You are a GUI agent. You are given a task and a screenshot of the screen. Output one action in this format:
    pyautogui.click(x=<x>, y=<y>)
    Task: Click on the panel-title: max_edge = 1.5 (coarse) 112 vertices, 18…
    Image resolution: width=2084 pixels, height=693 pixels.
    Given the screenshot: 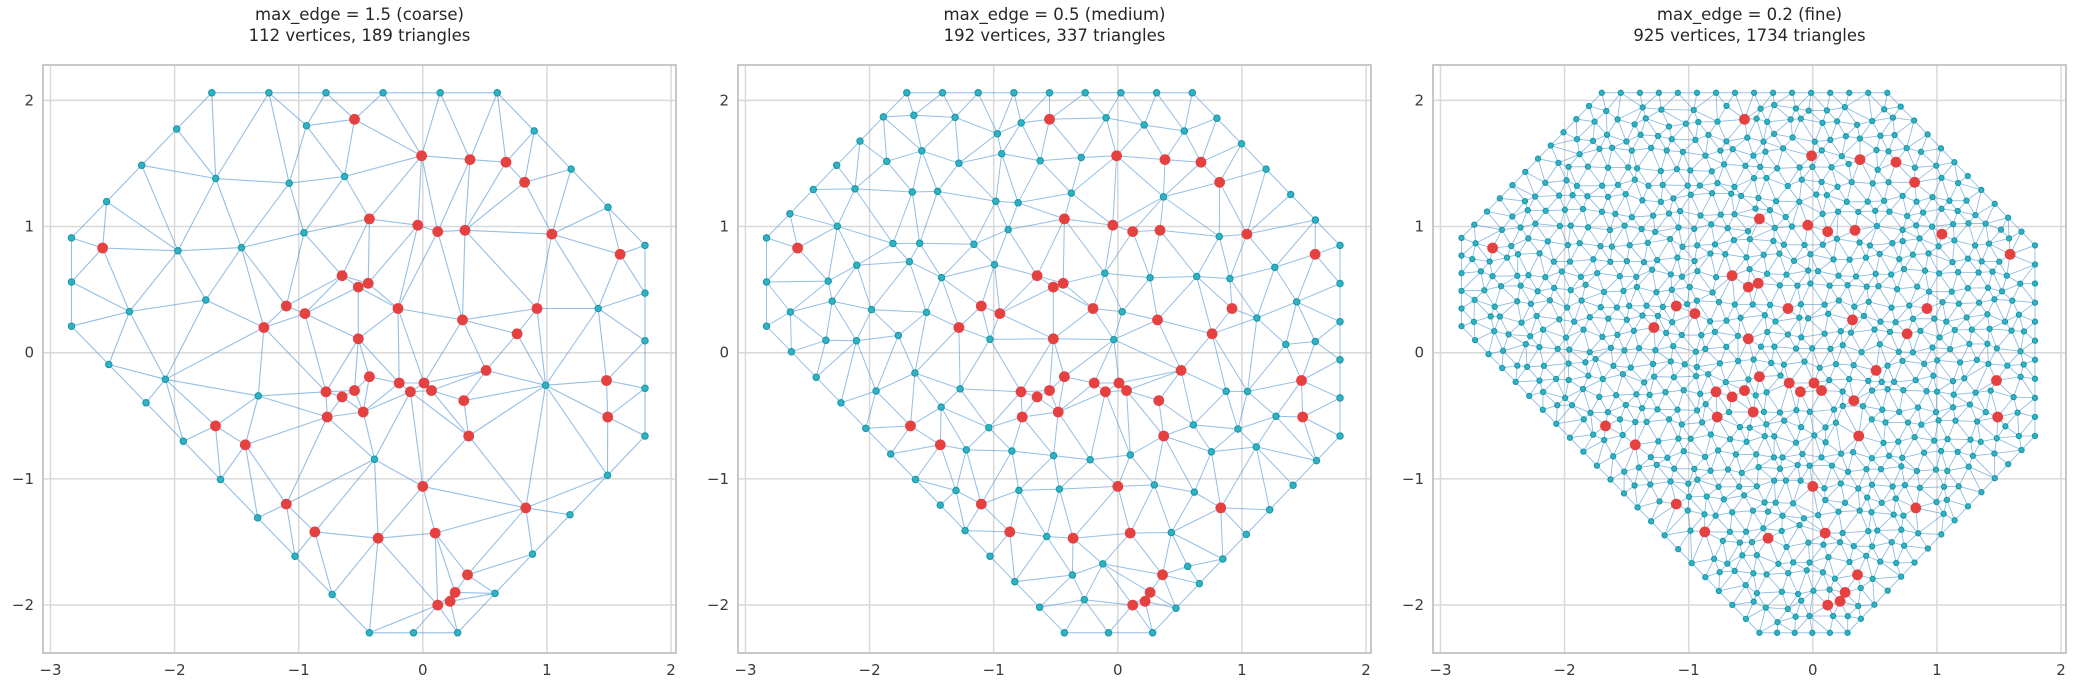 What is the action you would take?
    pyautogui.click(x=359, y=25)
    